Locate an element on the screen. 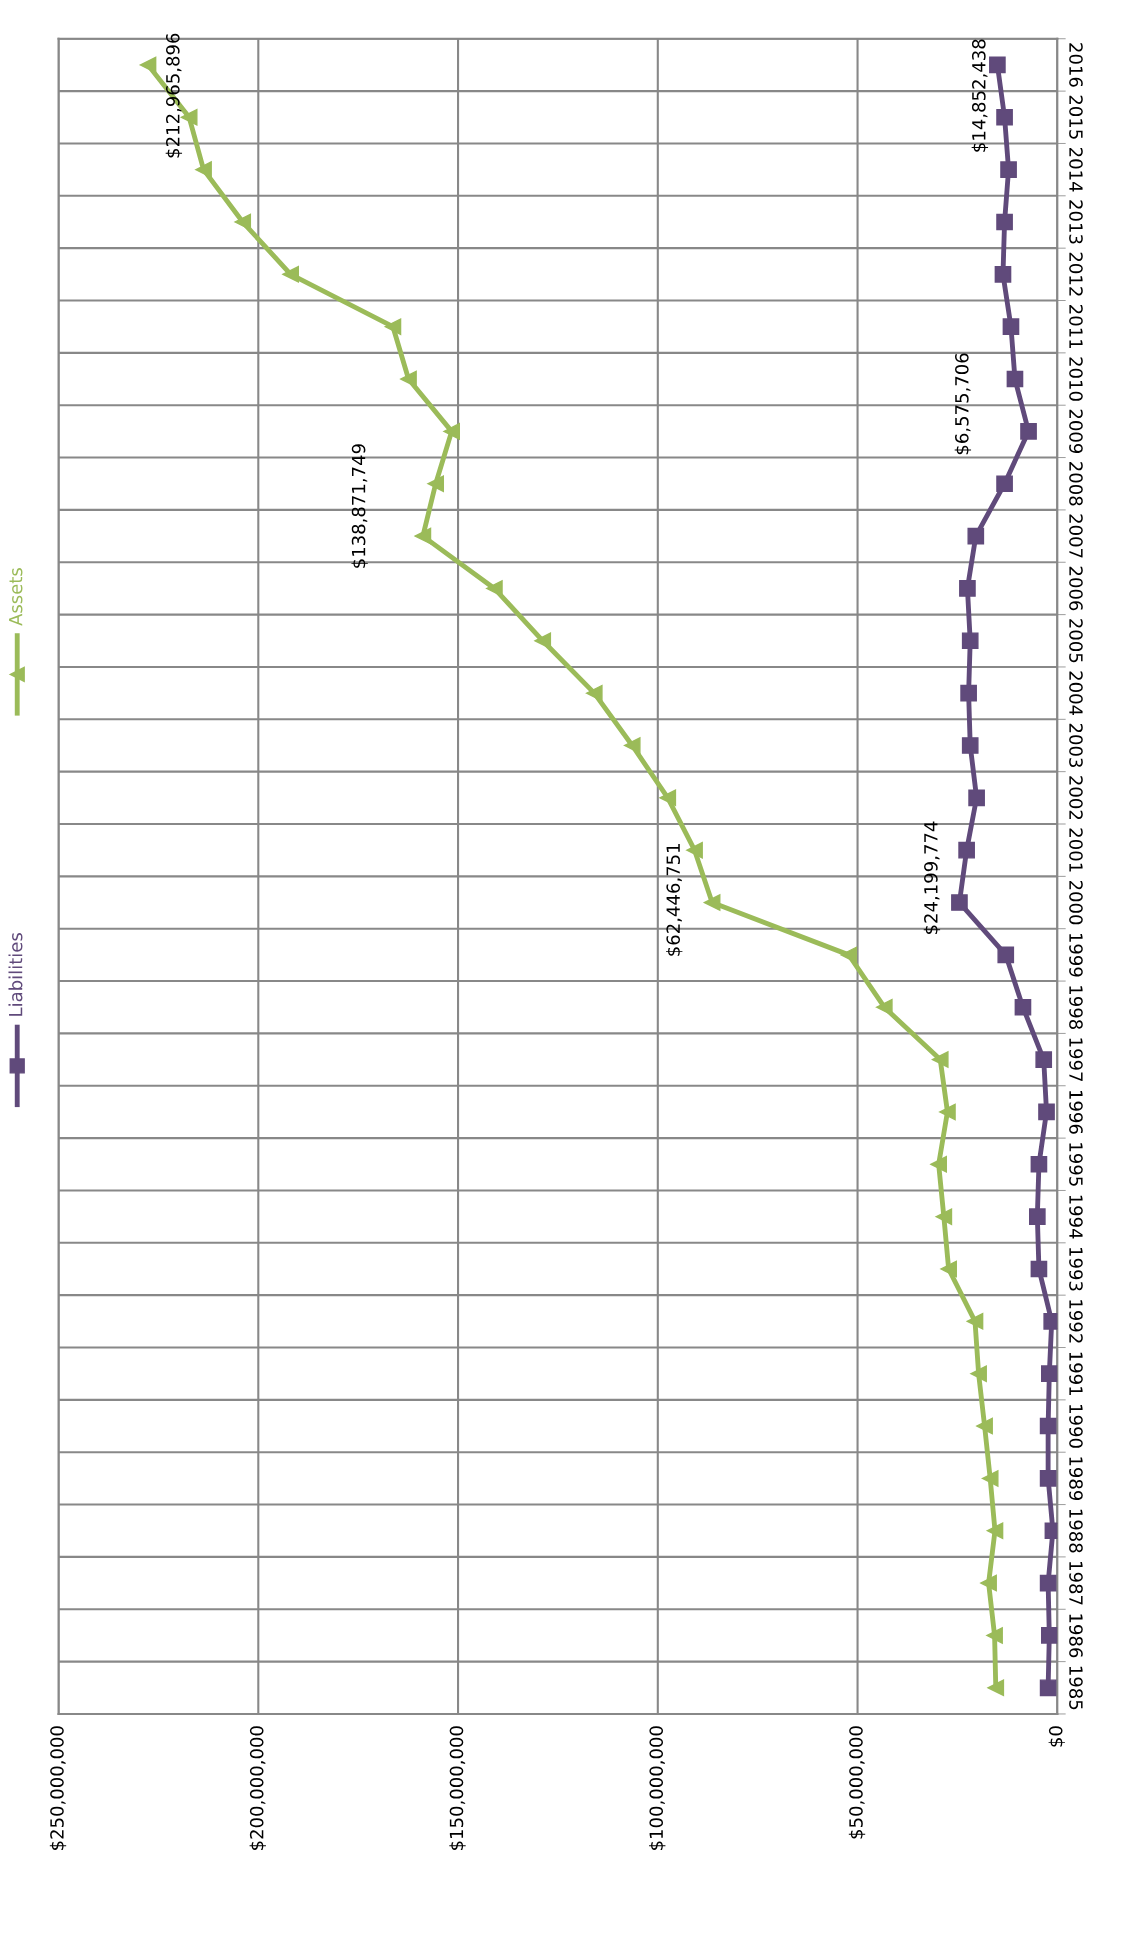  y-tick-label: 2016 is located at coordinates (1076, 65).